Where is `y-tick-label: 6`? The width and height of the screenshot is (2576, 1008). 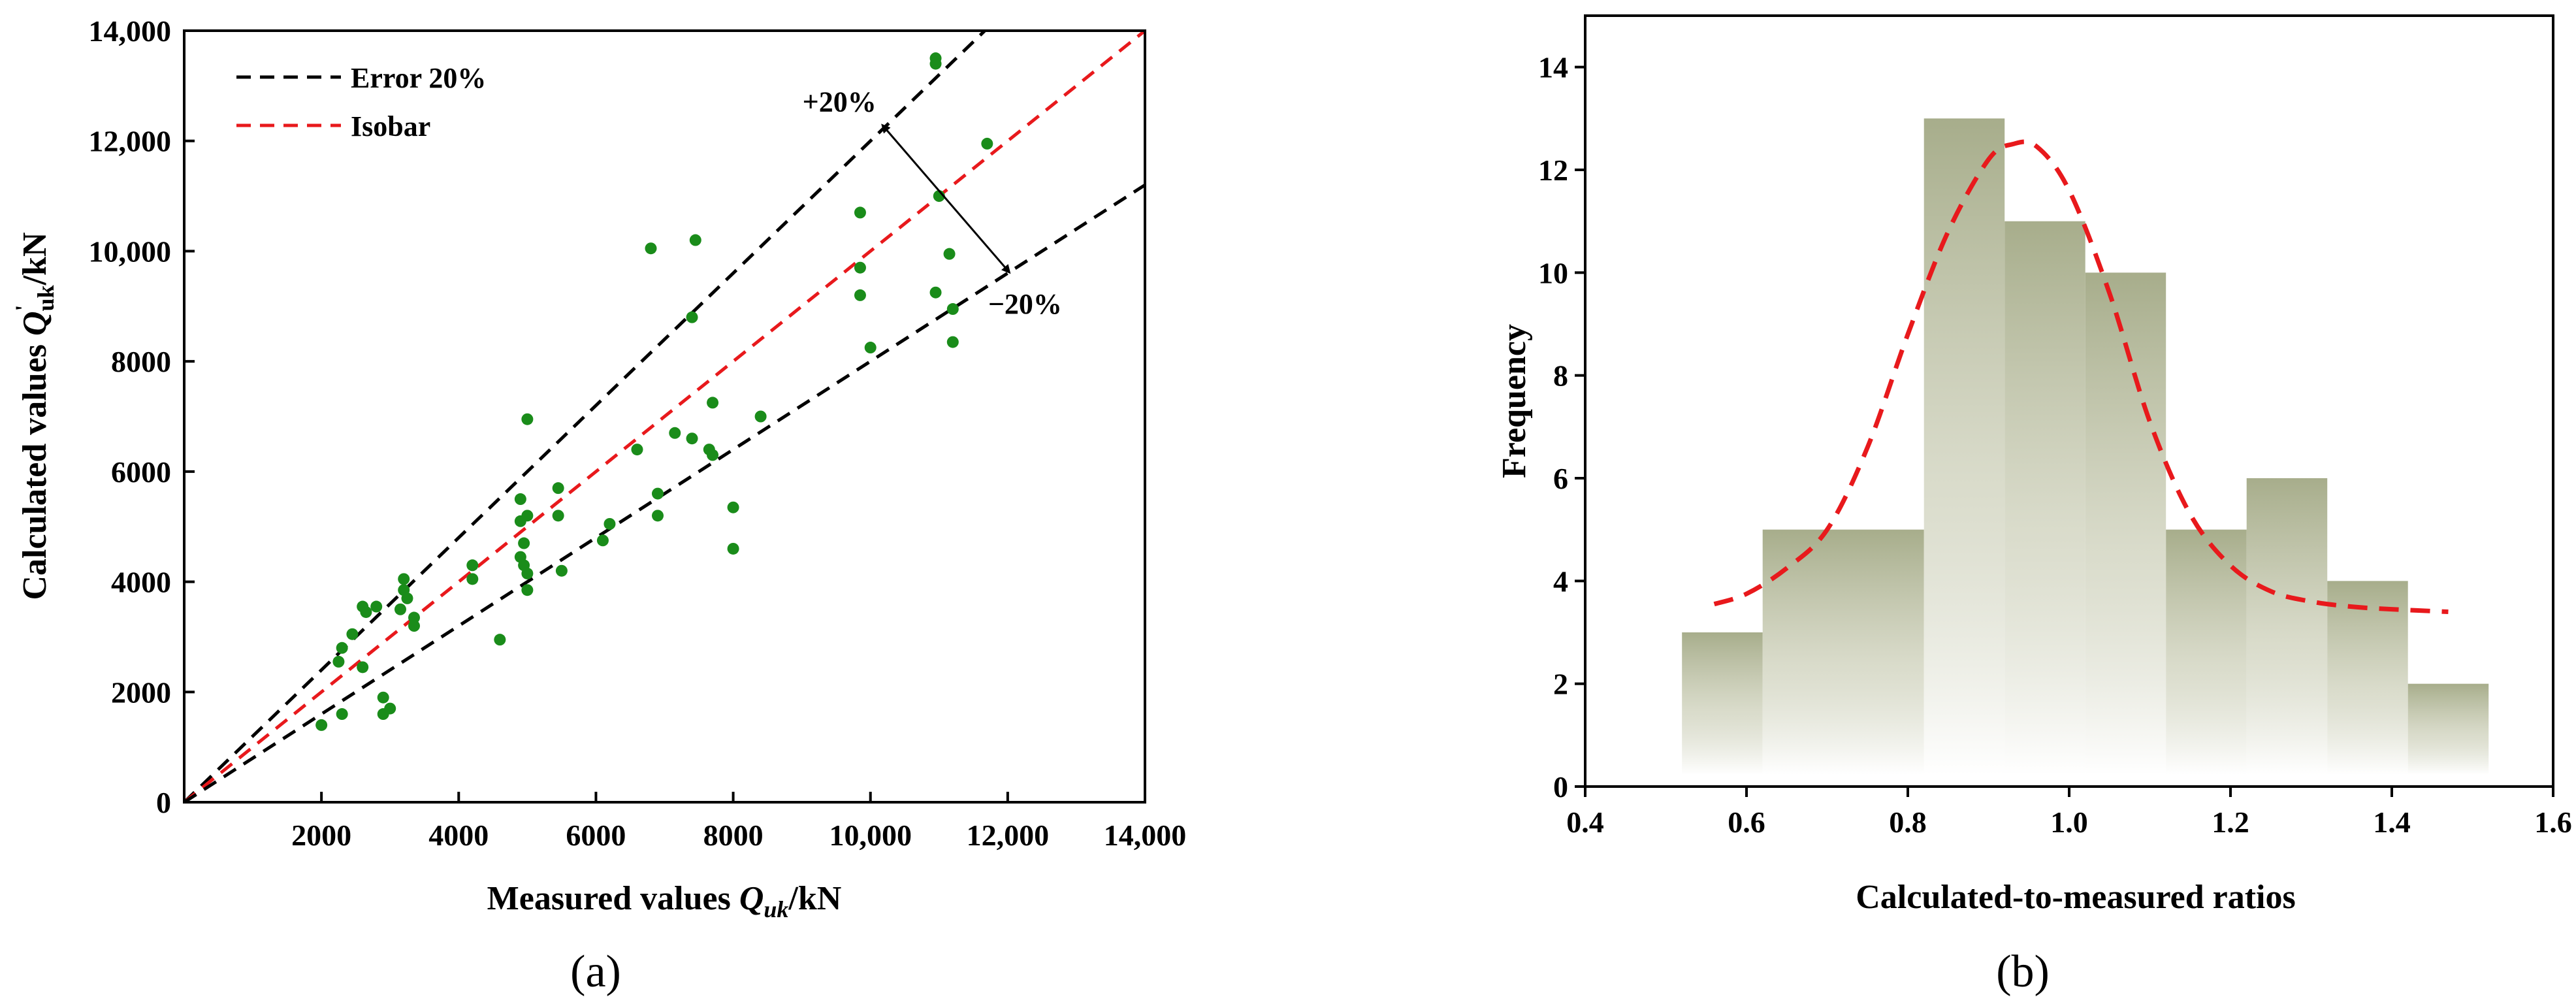
y-tick-label: 6 is located at coordinates (1560, 478).